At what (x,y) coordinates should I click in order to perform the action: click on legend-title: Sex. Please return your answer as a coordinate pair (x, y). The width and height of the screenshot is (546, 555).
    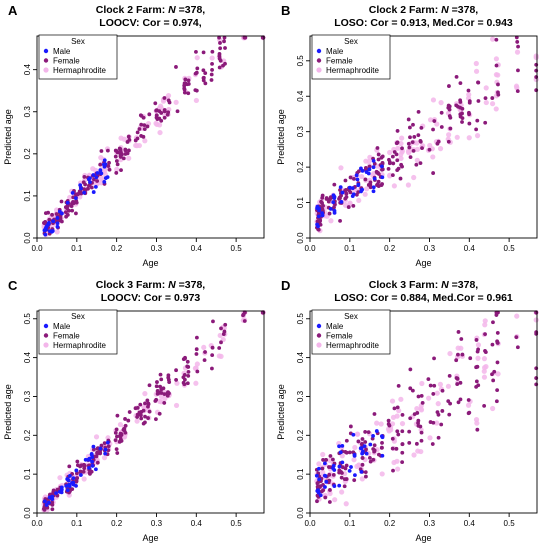
    Looking at the image, I should click on (78, 316).